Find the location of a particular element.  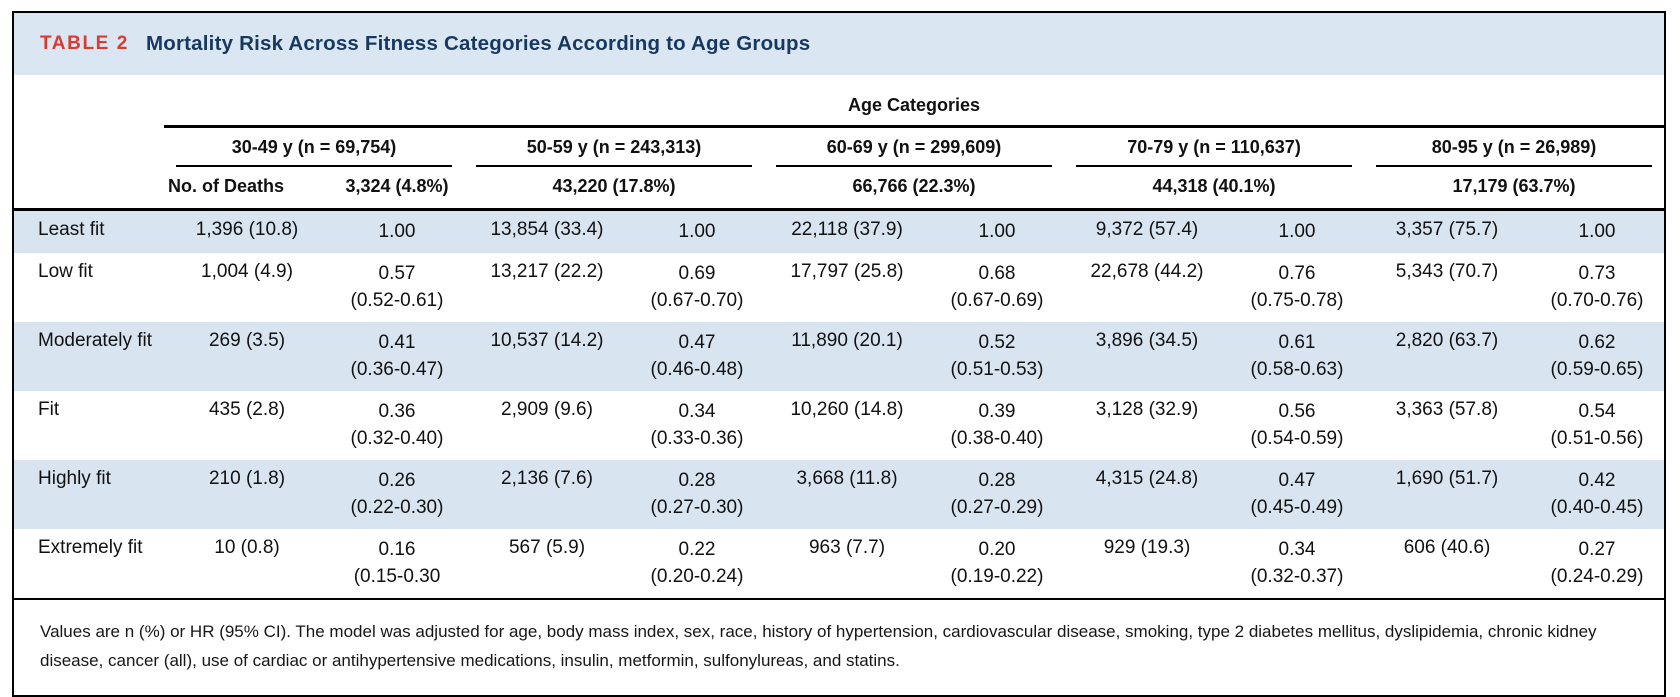

deaths-value: 17,179 (63.7%) is located at coordinates (1514, 189).